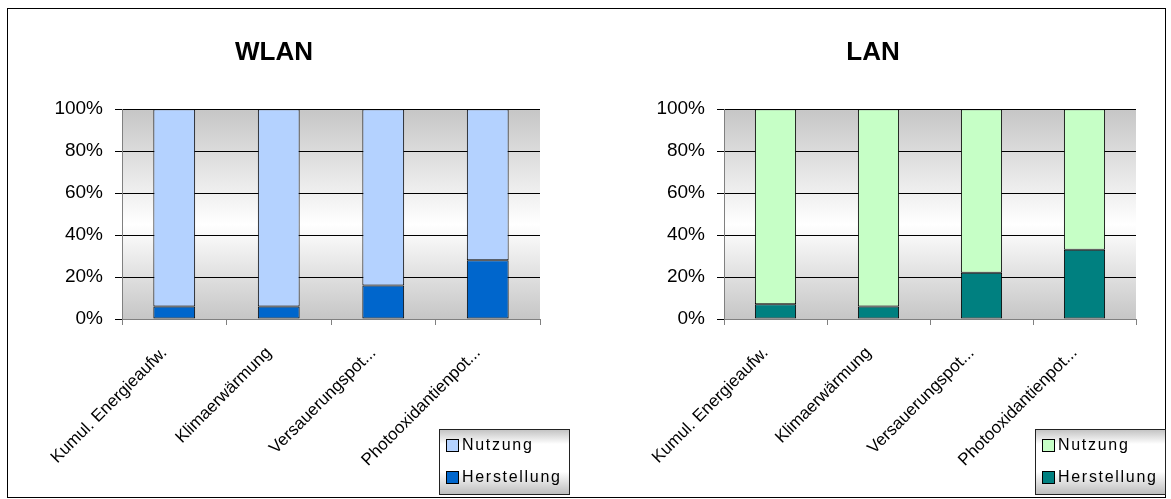 The image size is (1171, 499). Describe the element at coordinates (274, 50) in the screenshot. I see `chart-title: WLAN` at that location.